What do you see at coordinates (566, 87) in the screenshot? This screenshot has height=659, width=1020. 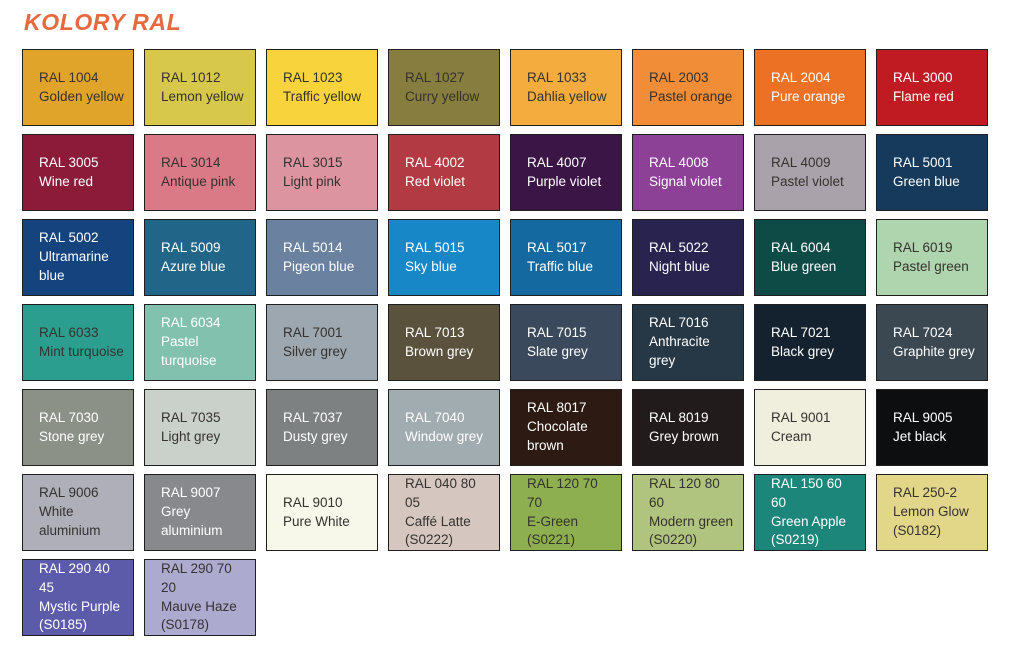 I see `color-swatch: RAL 1033 Dahlia yellow` at bounding box center [566, 87].